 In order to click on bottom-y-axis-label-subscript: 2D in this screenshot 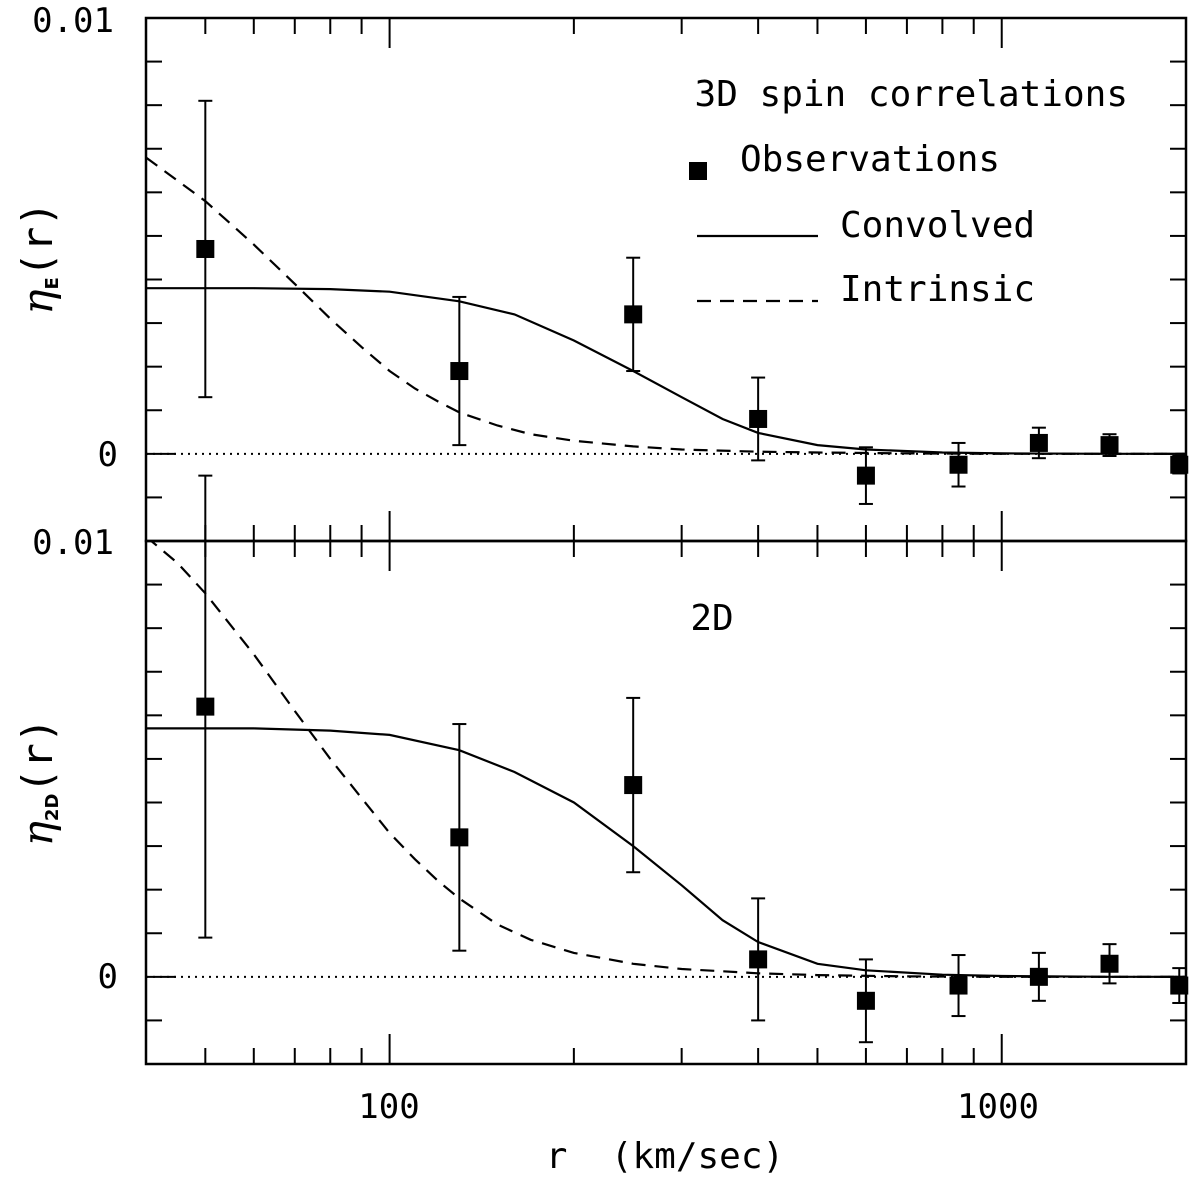, I will do `click(52, 807)`.